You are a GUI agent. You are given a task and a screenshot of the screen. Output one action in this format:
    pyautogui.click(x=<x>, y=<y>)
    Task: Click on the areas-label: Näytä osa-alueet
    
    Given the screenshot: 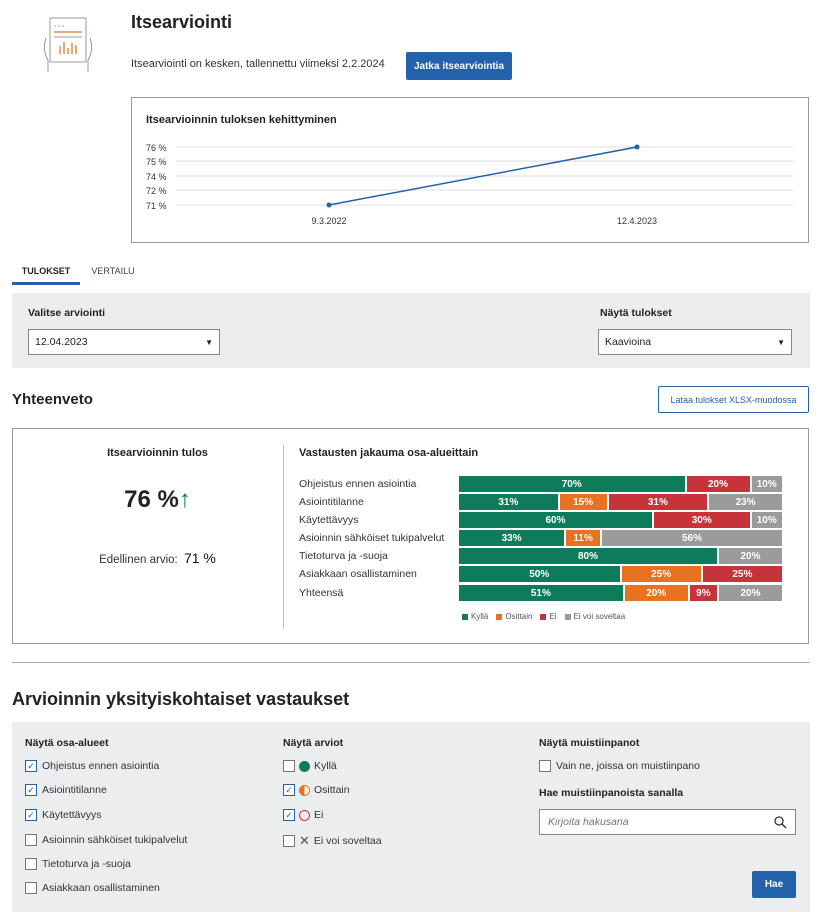 What is the action you would take?
    pyautogui.click(x=67, y=743)
    